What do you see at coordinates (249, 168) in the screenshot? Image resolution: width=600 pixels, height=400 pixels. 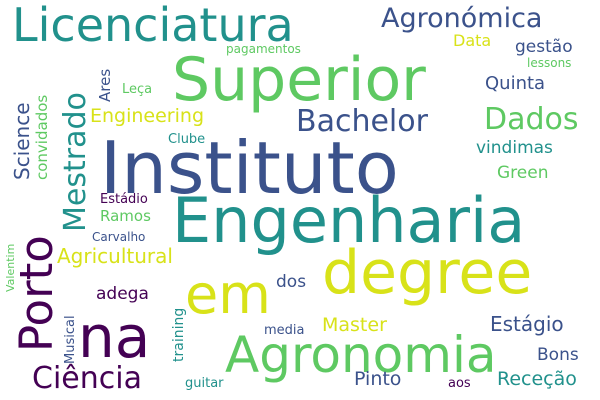 I see `word-instituto: Instituto` at bounding box center [249, 168].